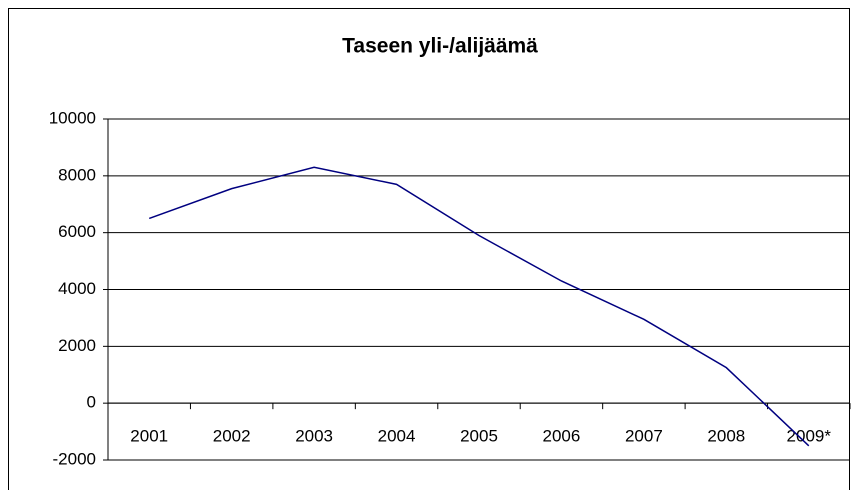  I want to click on y-tick-label: 2000, so click(77, 345).